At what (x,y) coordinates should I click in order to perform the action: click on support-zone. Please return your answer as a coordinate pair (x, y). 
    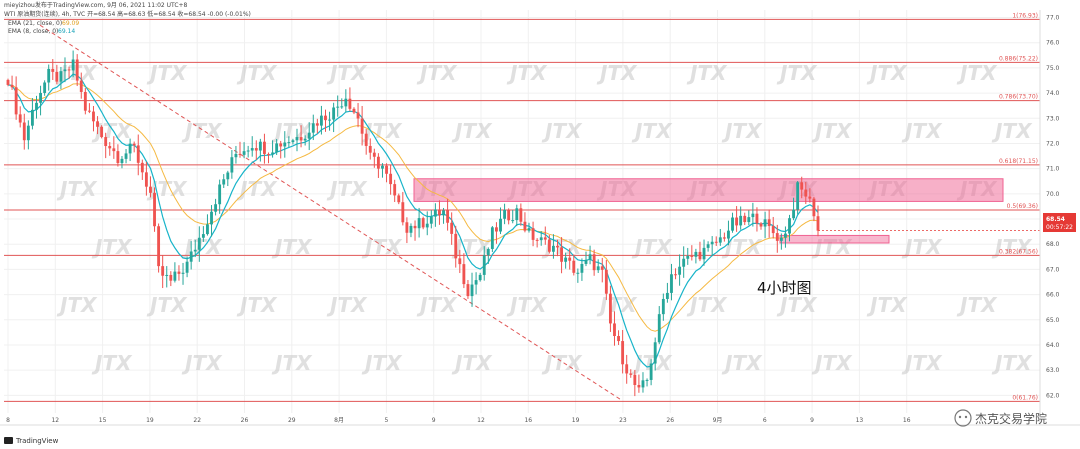
    Looking at the image, I should click on (834, 239).